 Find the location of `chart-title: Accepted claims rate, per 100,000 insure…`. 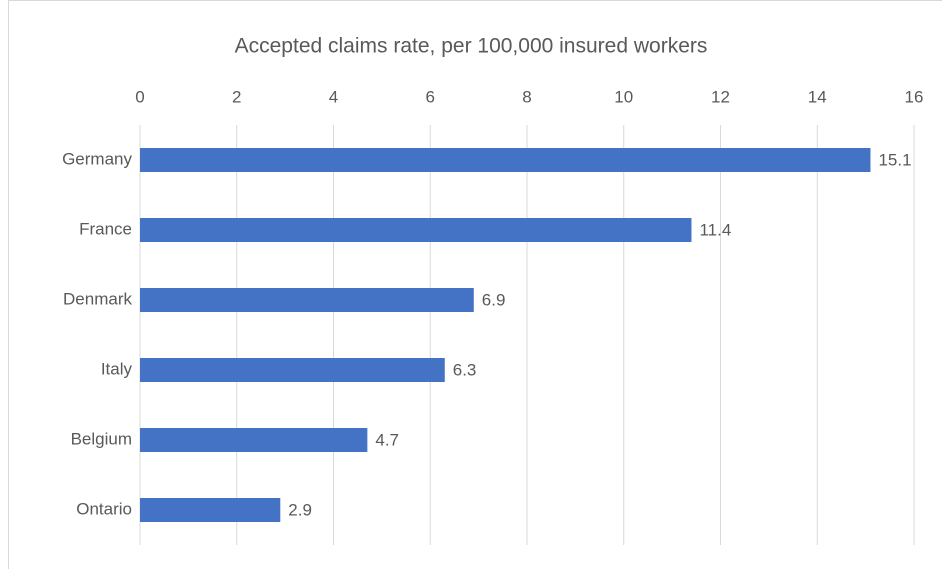

chart-title: Accepted claims rate, per 100,000 insure… is located at coordinates (471, 46).